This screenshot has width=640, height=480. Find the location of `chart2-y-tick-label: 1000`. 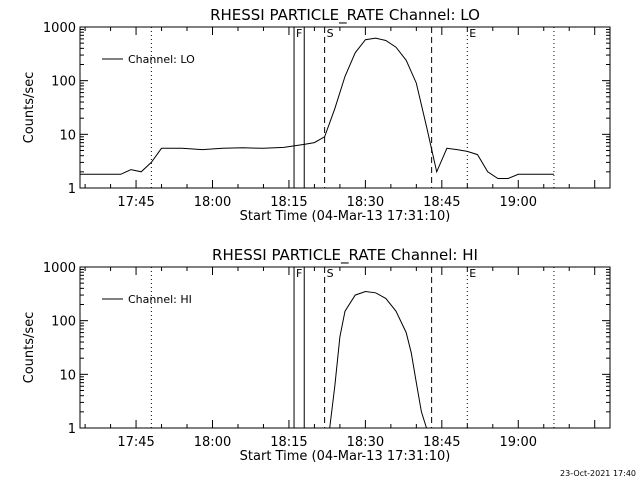

chart2-y-tick-label: 1000 is located at coordinates (59, 268).